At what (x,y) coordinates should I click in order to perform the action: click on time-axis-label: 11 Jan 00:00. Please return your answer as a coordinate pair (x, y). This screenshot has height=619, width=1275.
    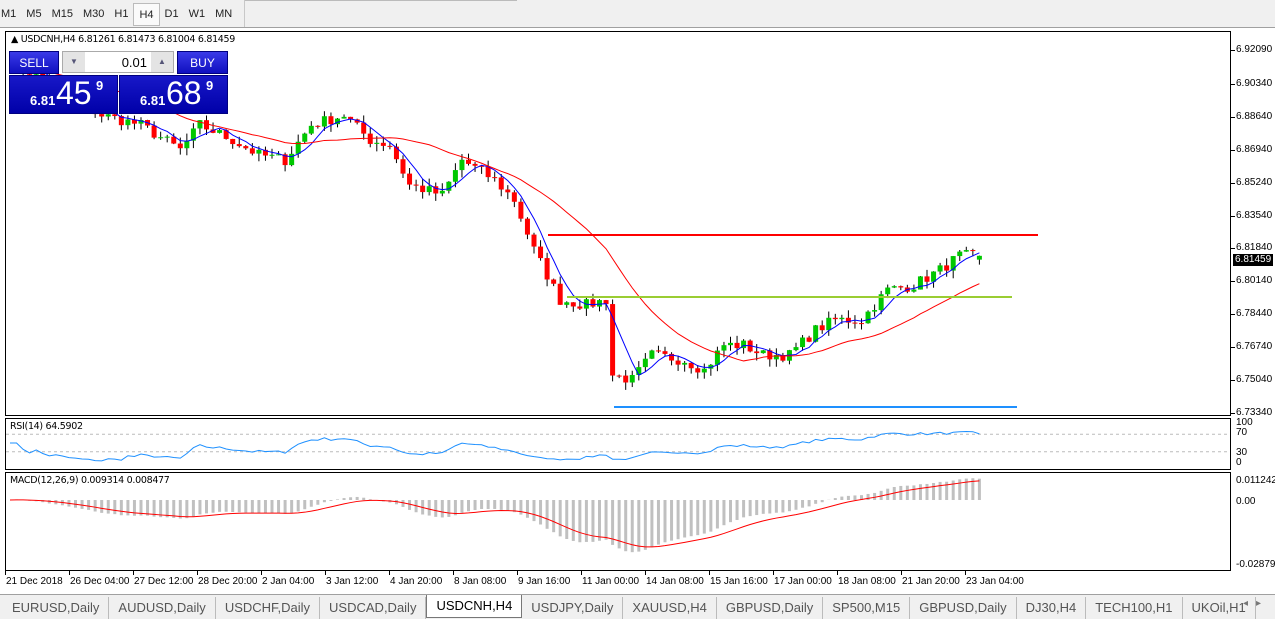
    Looking at the image, I should click on (611, 581).